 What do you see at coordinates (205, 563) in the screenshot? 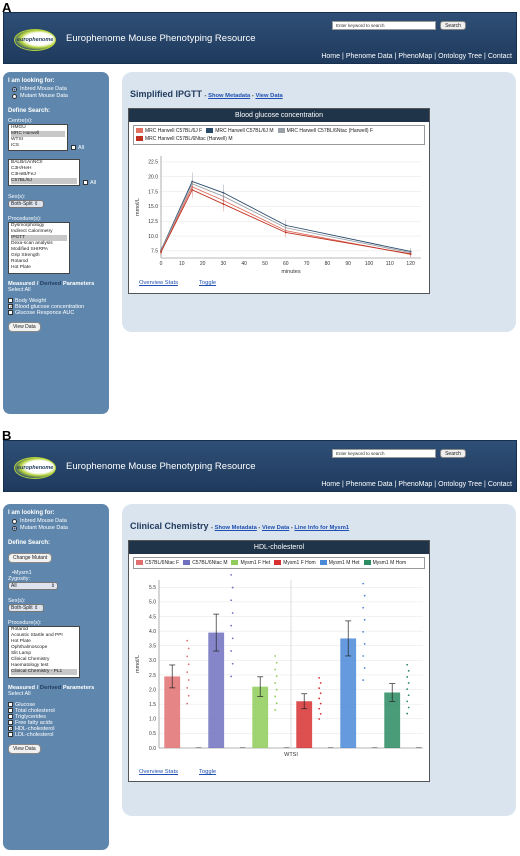
I see `legend-item: C57BL/6Ntac M` at bounding box center [205, 563].